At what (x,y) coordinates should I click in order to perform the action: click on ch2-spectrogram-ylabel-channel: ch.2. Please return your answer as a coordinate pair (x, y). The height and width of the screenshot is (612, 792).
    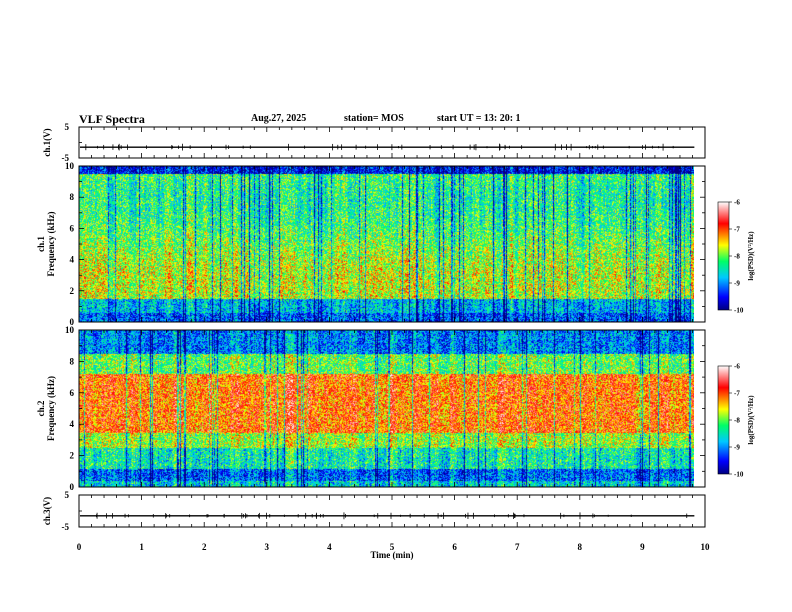
    Looking at the image, I should click on (41, 408).